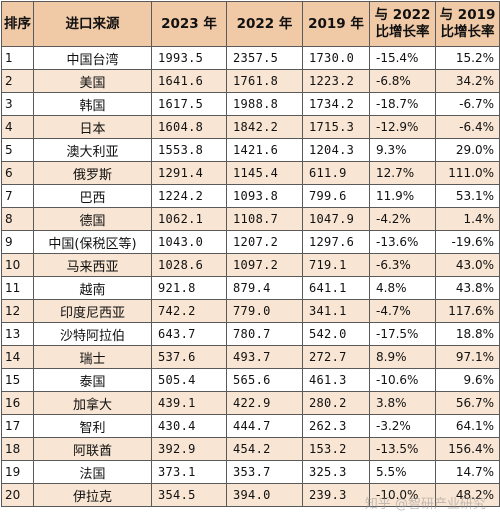 The image size is (500, 516). Describe the element at coordinates (250, 426) in the screenshot. I see `table-row: 17 智利 430.4 444.7 262.3 -3.2% 64.1%` at that location.